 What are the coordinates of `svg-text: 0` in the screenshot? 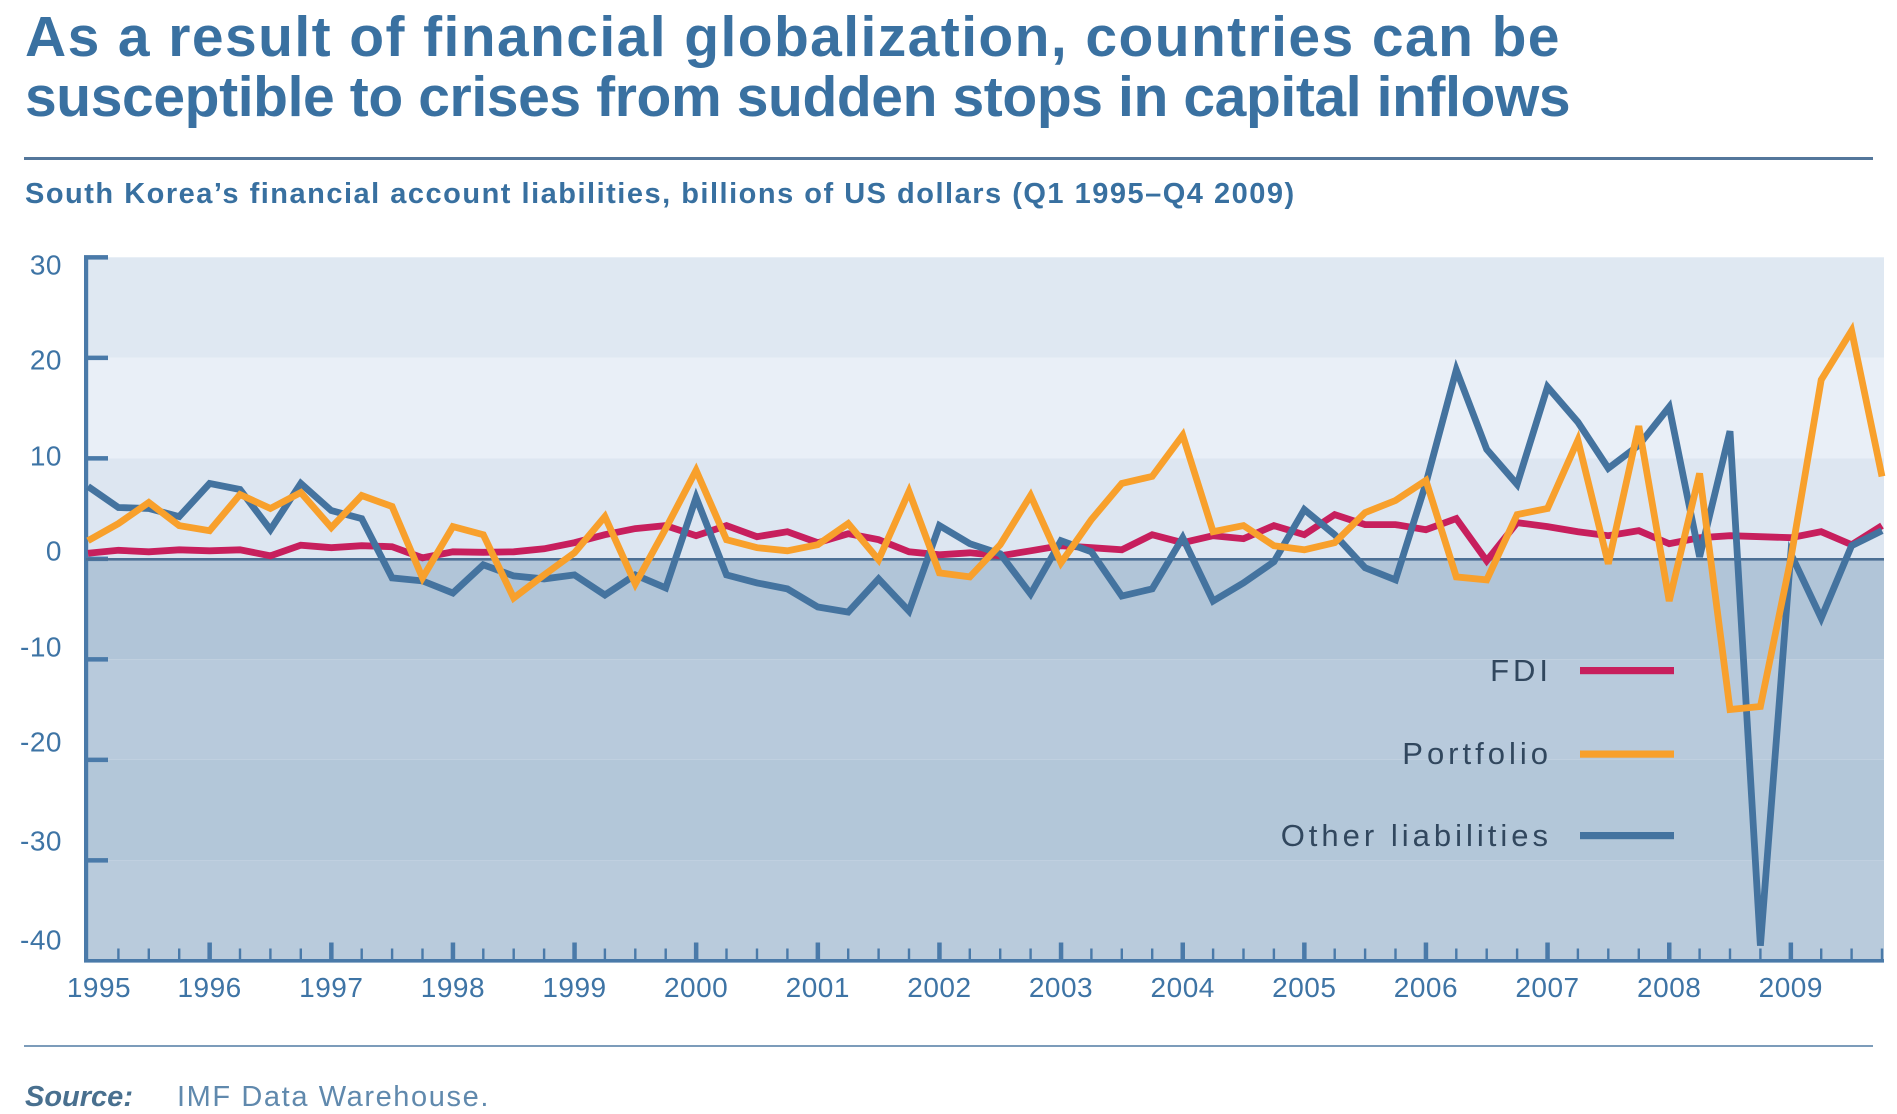 It's located at (54, 551).